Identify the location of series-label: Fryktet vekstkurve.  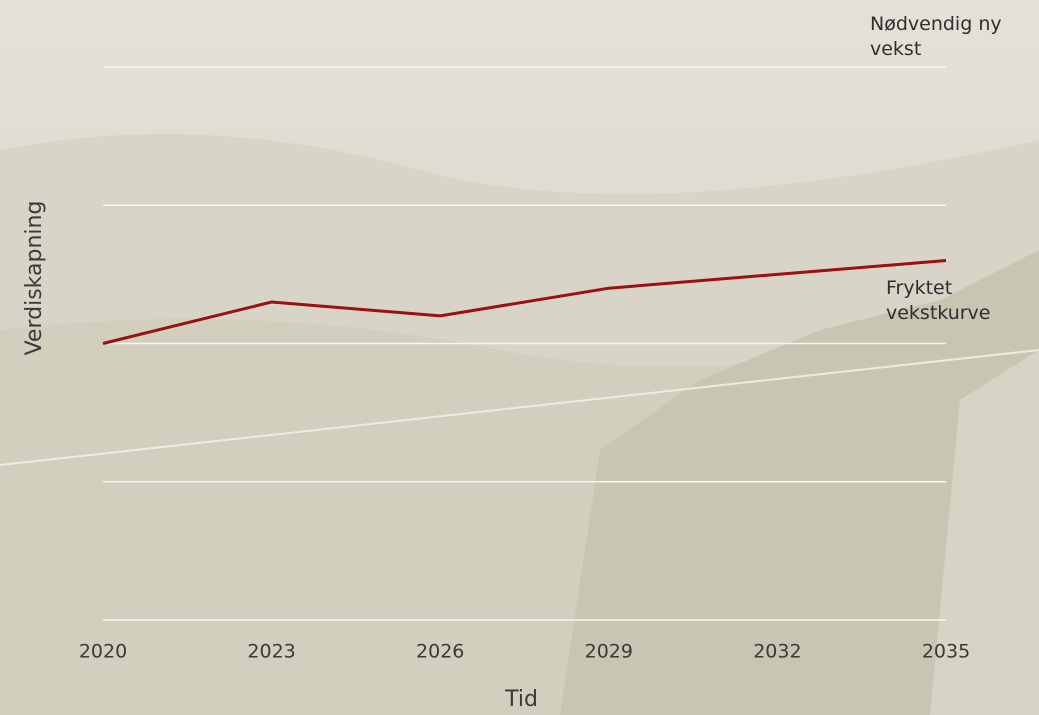
(938, 300).